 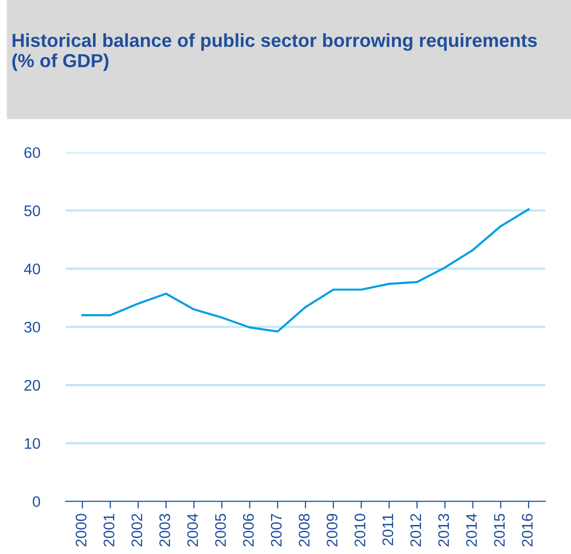 What do you see at coordinates (276, 530) in the screenshot?
I see `x-tick-label: 2007` at bounding box center [276, 530].